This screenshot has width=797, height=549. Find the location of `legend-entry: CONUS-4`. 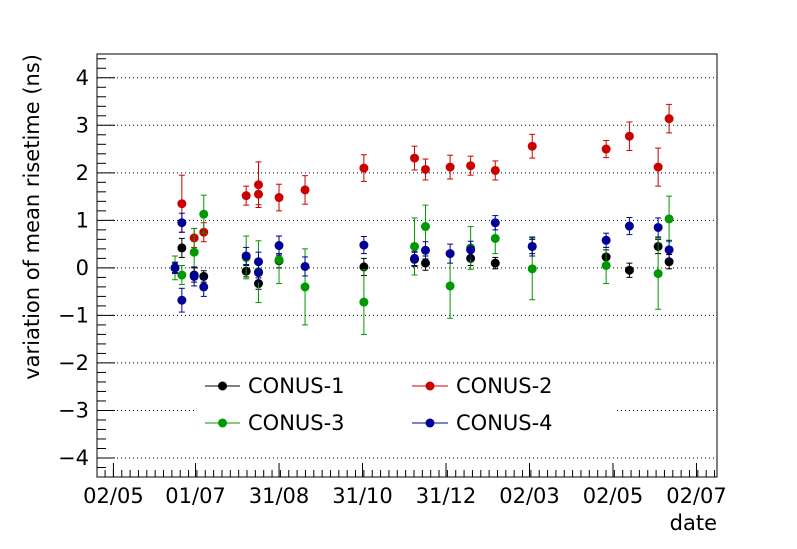

legend-entry: CONUS-4 is located at coordinates (482, 423).